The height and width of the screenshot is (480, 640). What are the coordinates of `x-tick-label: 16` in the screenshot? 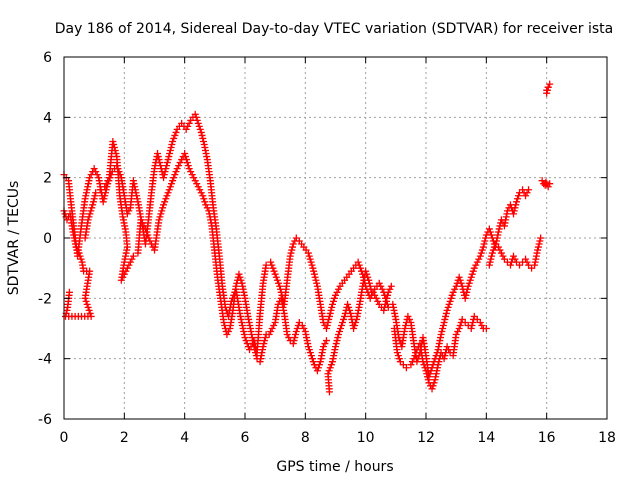 It's located at (547, 438).